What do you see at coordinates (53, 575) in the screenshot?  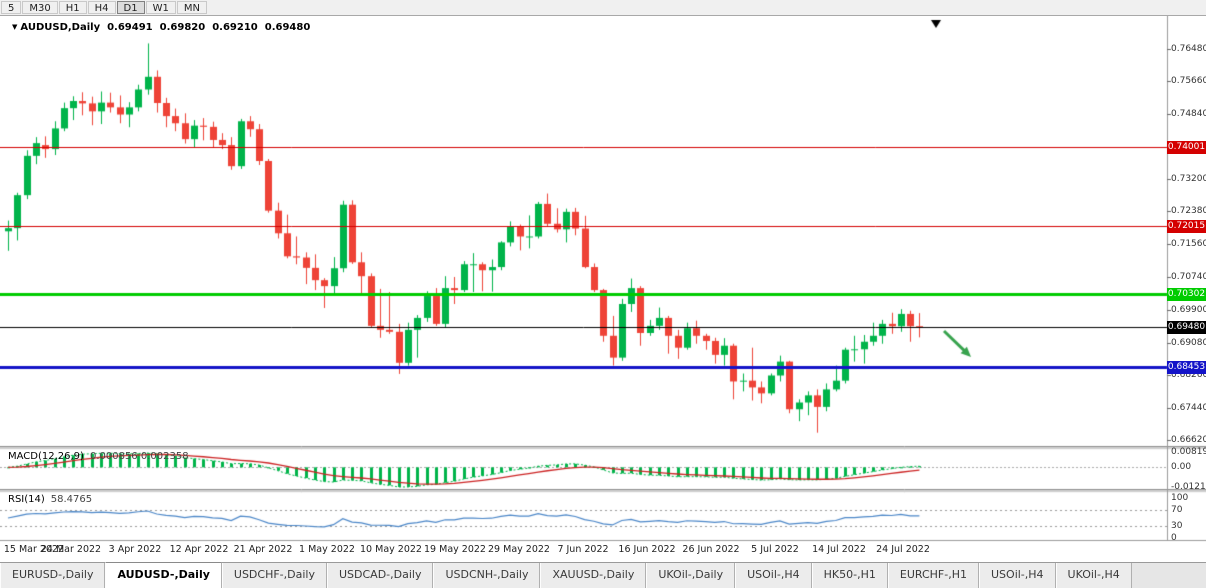 I see `chart-tab-eurusd-daily: EURUSD-,Daily` at bounding box center [53, 575].